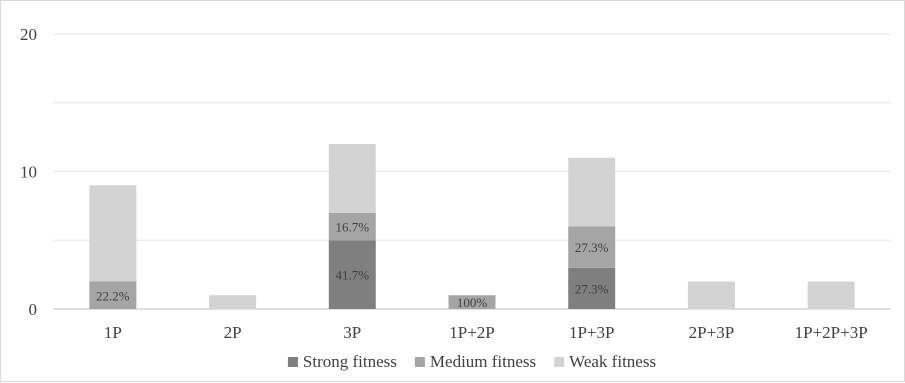 The image size is (905, 383). I want to click on legend-item: Weak fitness, so click(605, 361).